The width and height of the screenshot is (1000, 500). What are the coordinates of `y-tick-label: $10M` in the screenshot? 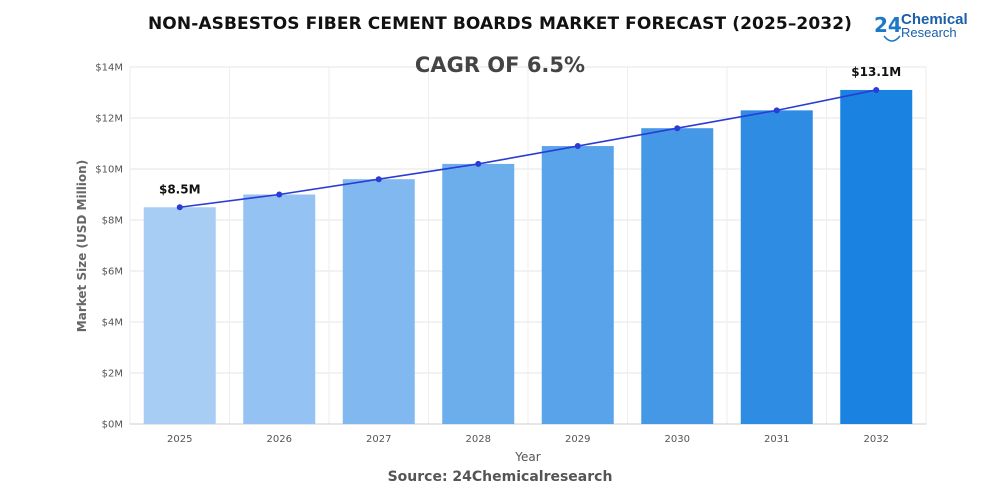 It's located at (109, 170).